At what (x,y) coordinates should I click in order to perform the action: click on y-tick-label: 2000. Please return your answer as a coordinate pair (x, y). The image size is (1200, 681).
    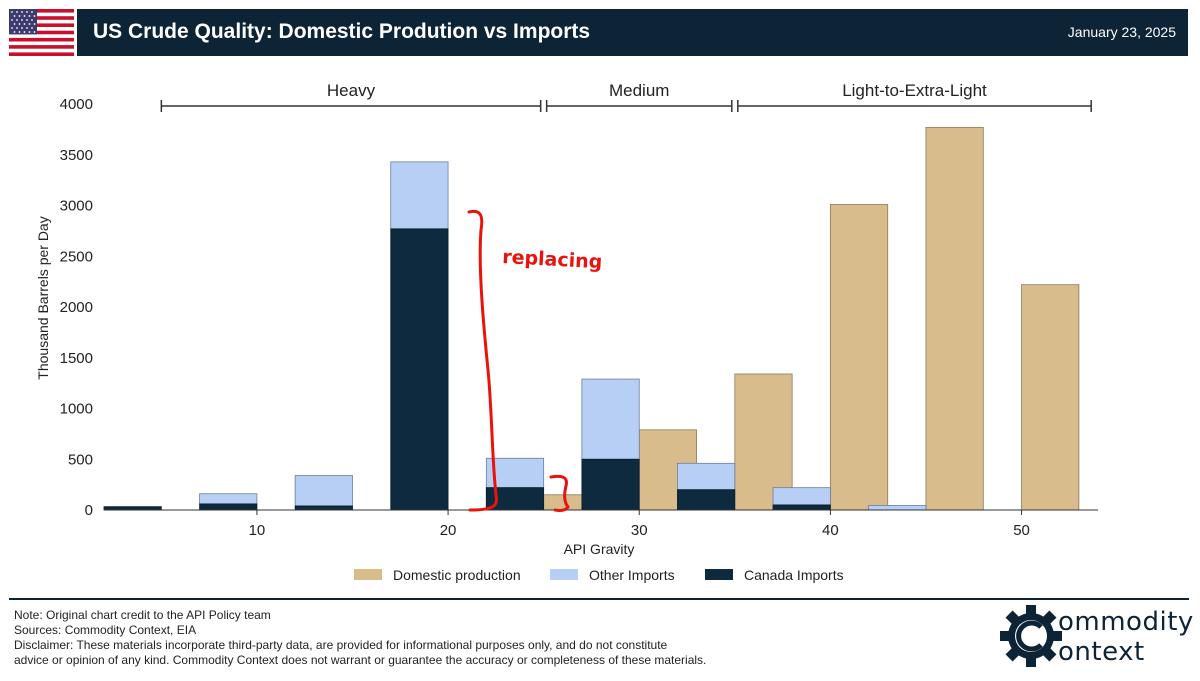
    Looking at the image, I should click on (76, 307).